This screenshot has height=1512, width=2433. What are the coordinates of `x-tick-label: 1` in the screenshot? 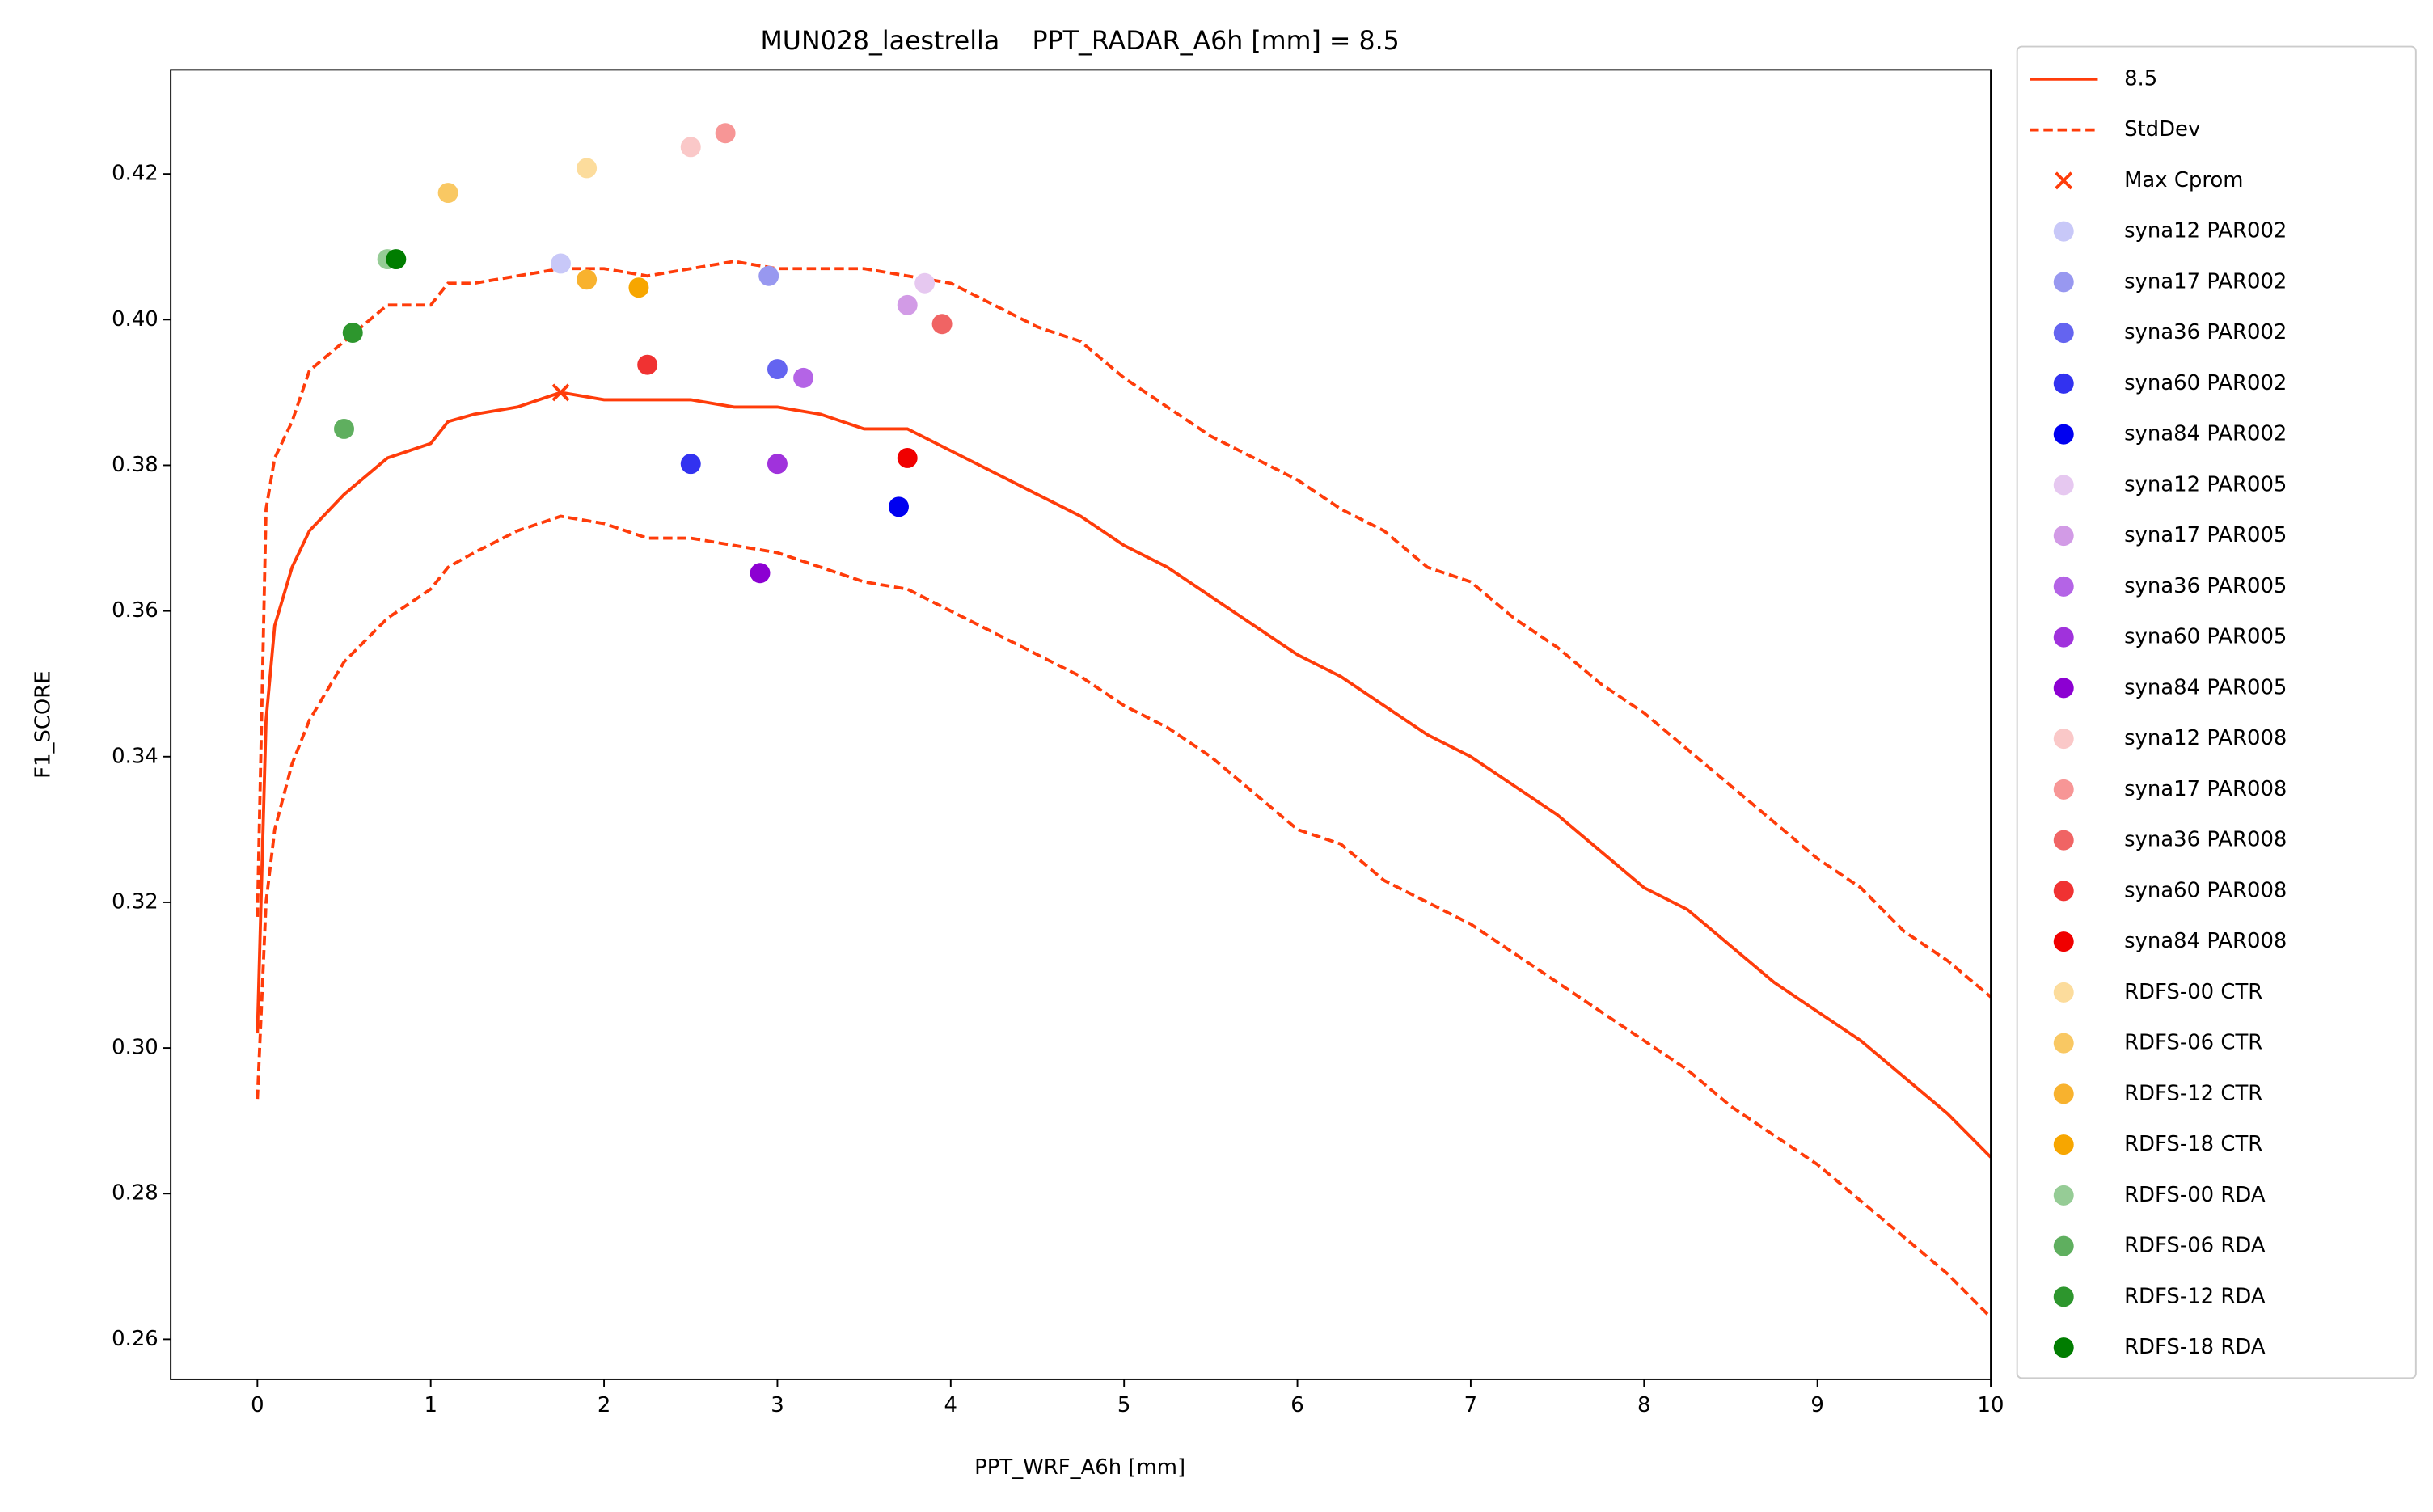 It's located at (430, 1405).